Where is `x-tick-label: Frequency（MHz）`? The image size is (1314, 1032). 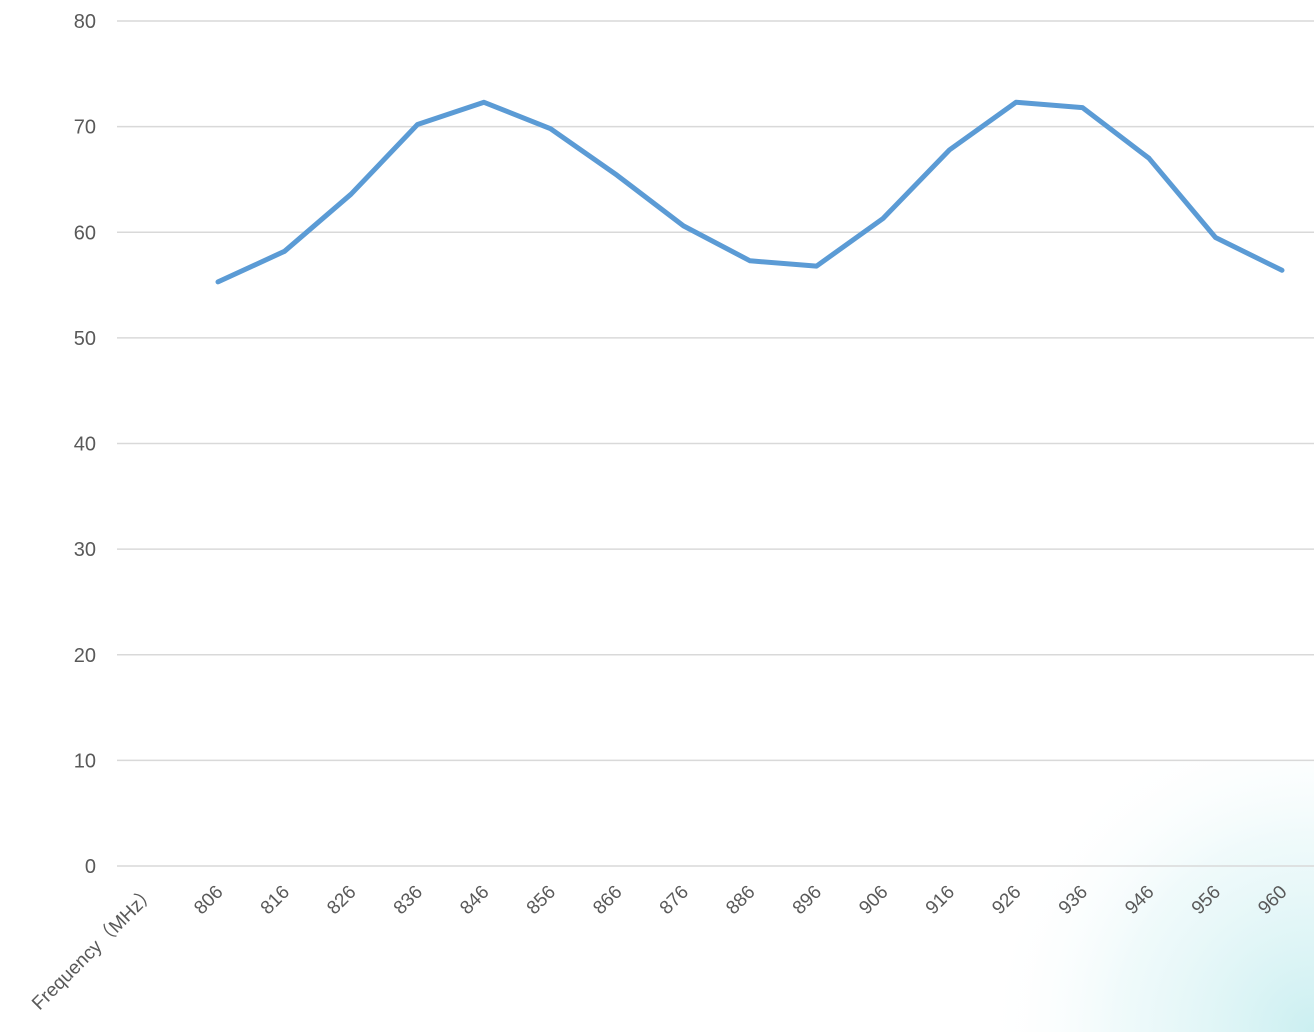 x-tick-label: Frequency（MHz） is located at coordinates (95, 948).